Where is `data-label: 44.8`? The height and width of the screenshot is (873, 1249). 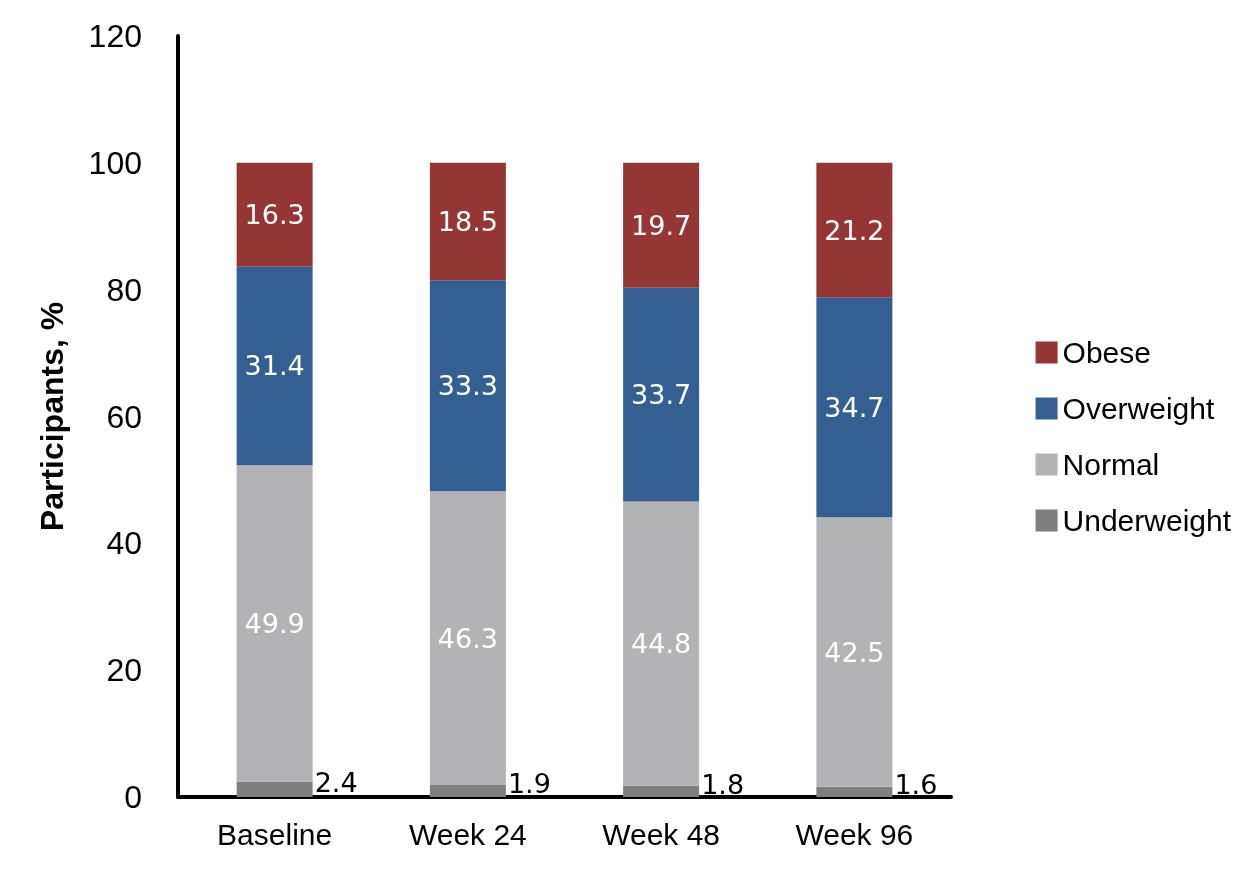 data-label: 44.8 is located at coordinates (661, 644).